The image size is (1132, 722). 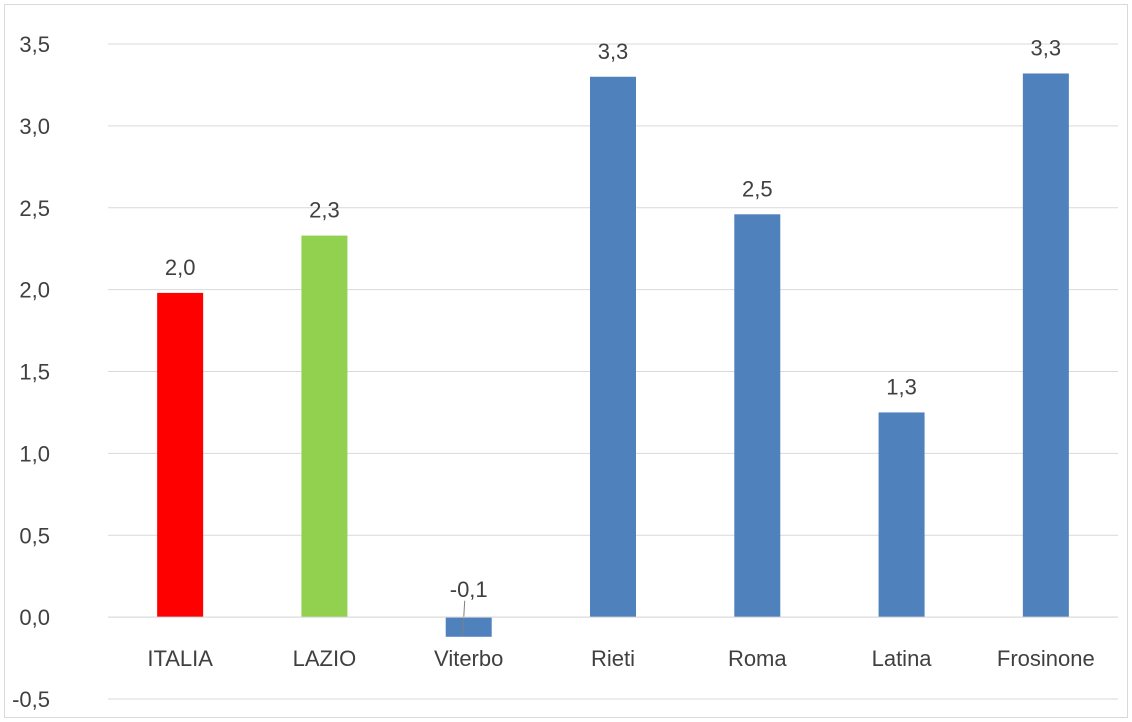 I want to click on data-label: -0,1, so click(x=469, y=589).